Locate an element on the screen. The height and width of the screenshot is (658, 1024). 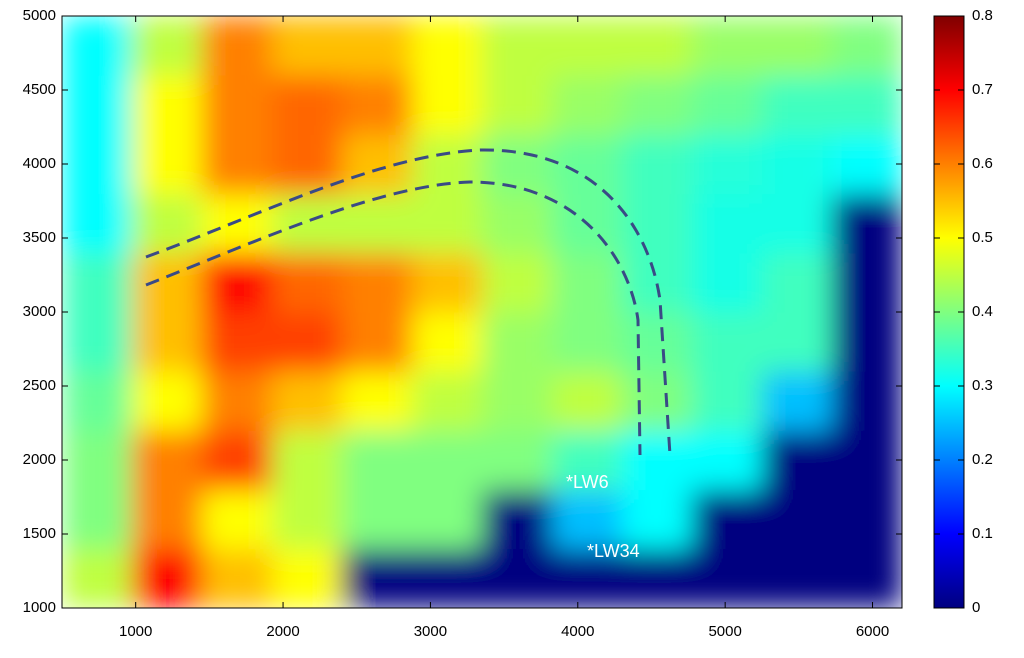
x-tick-label: 3000 is located at coordinates (430, 631).